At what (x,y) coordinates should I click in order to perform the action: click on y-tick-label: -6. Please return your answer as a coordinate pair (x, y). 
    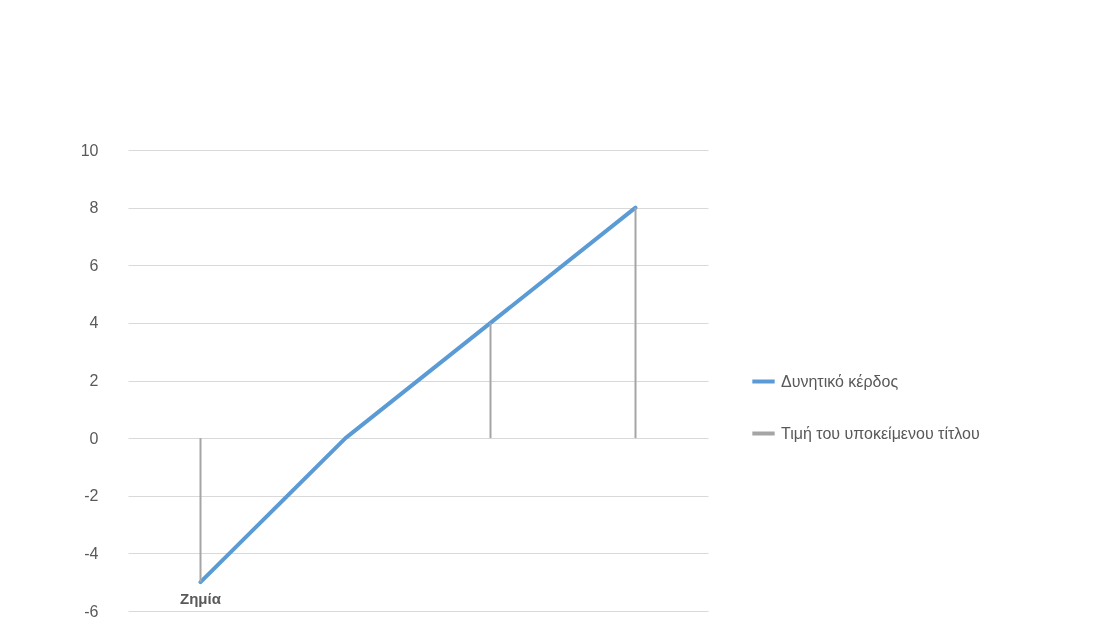
    Looking at the image, I should click on (91, 611).